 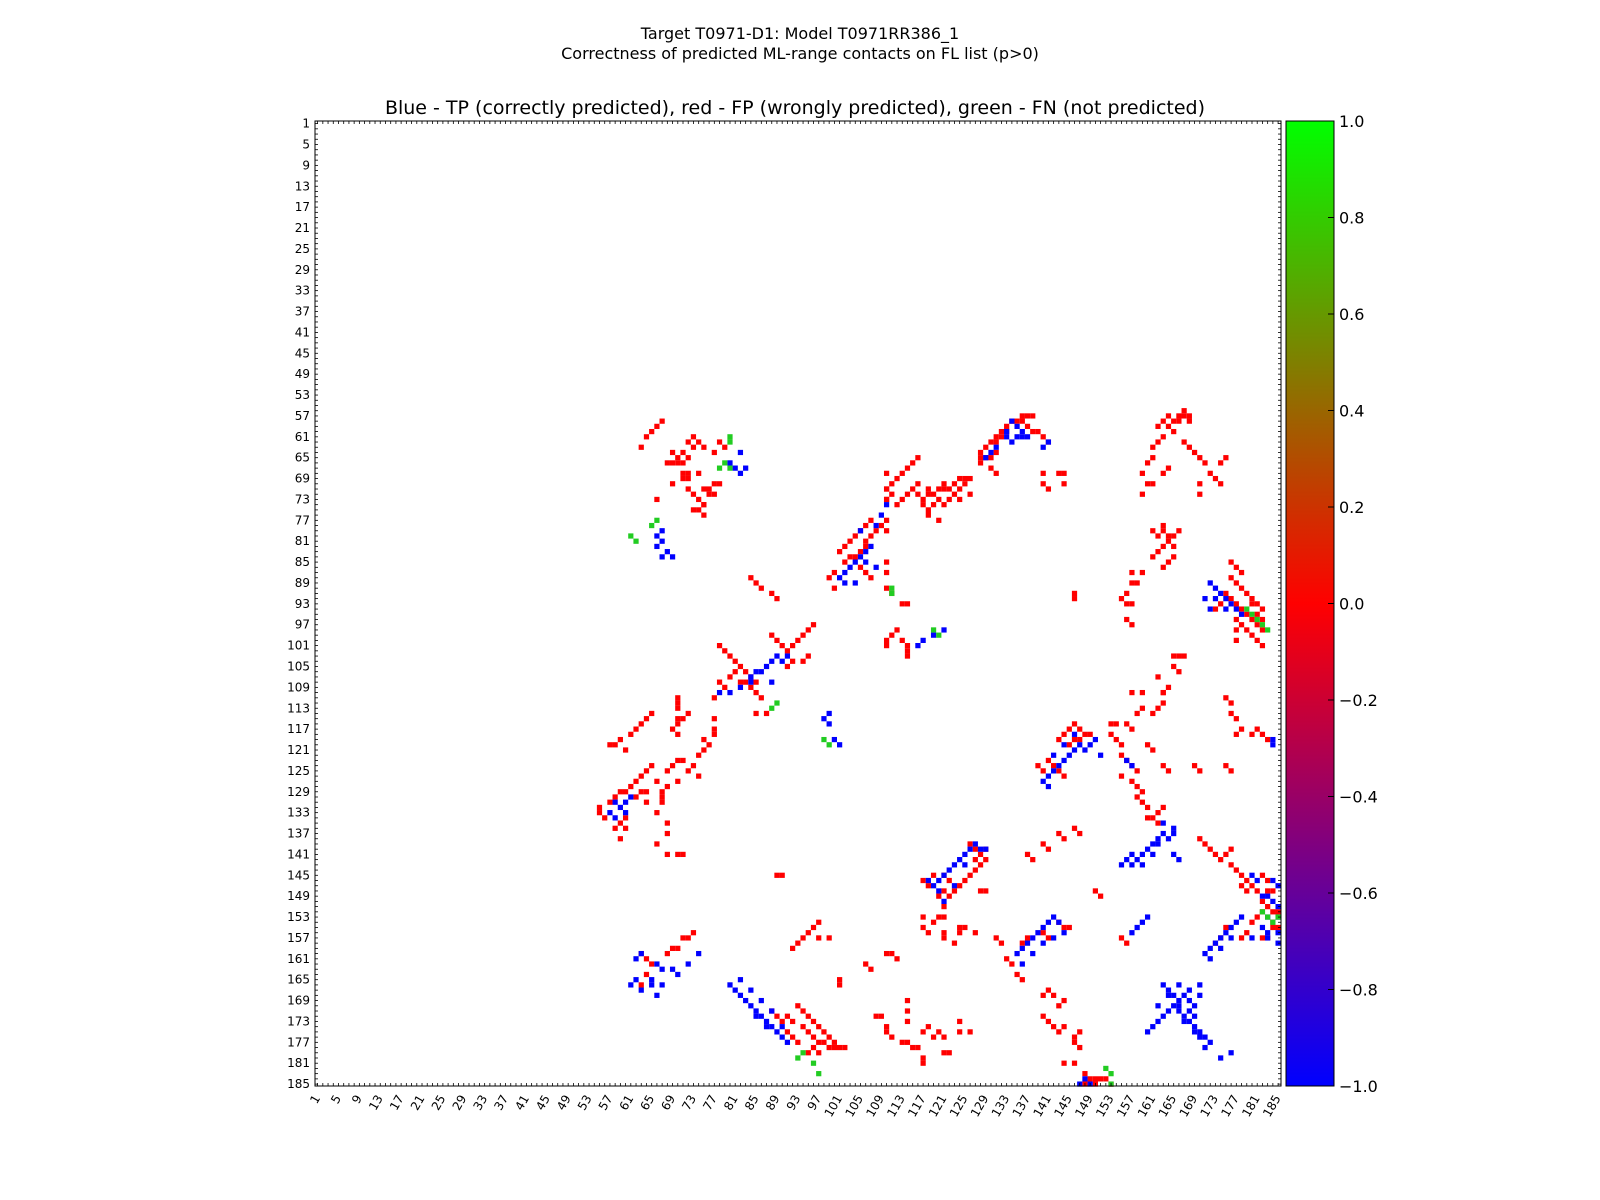 I want to click on x-tick-label: 81, so click(x=731, y=1103).